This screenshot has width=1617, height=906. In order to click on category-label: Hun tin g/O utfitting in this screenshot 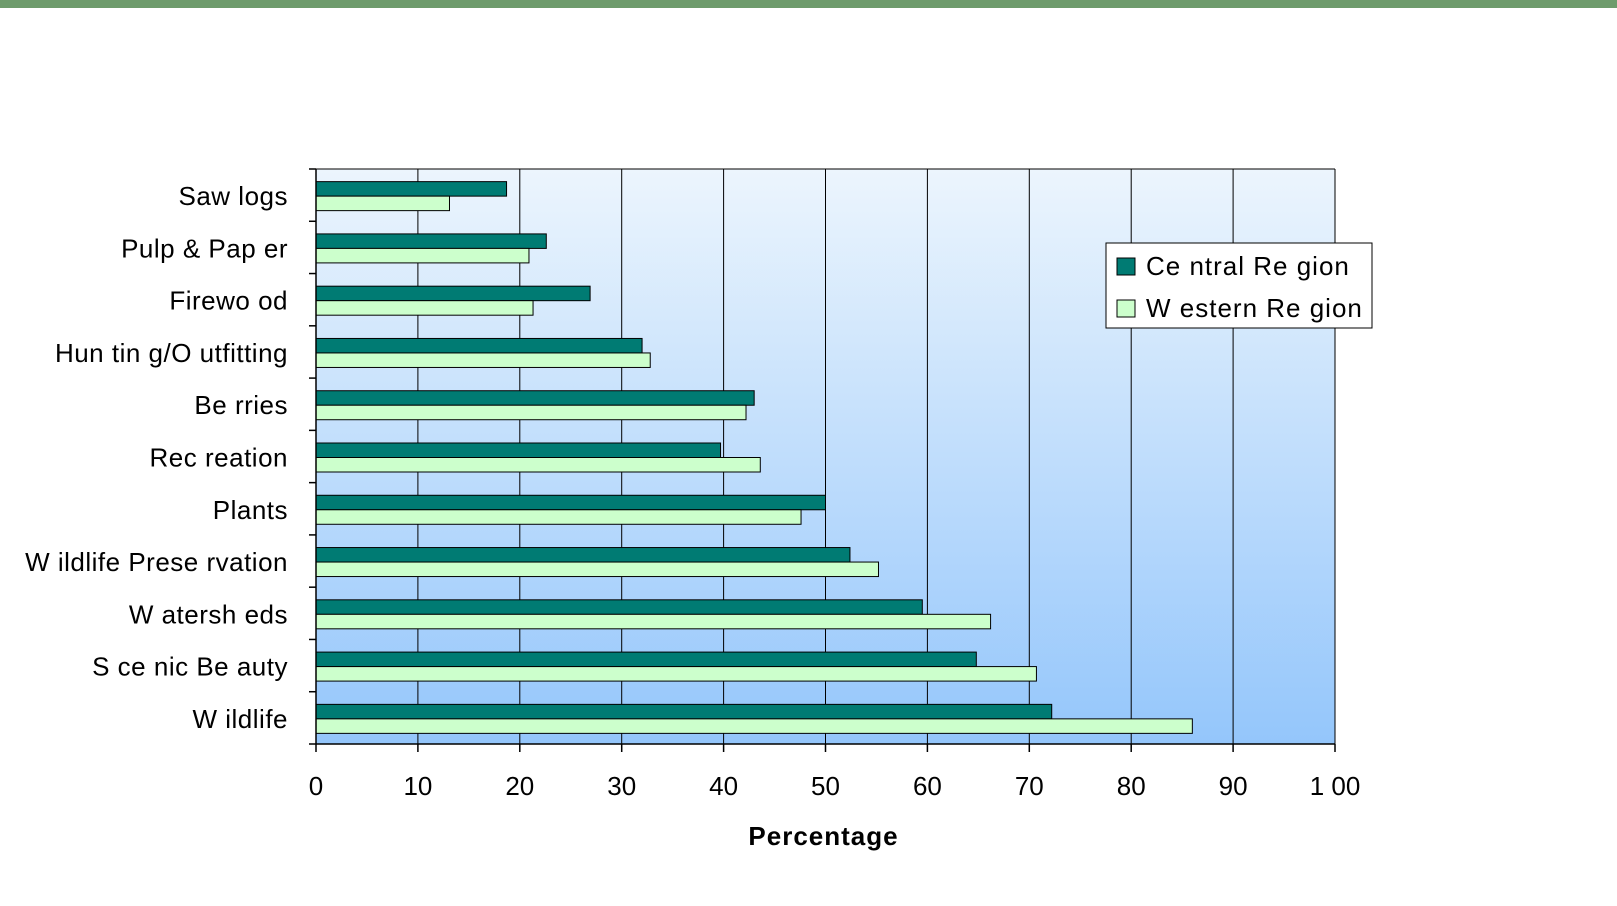, I will do `click(171, 353)`.